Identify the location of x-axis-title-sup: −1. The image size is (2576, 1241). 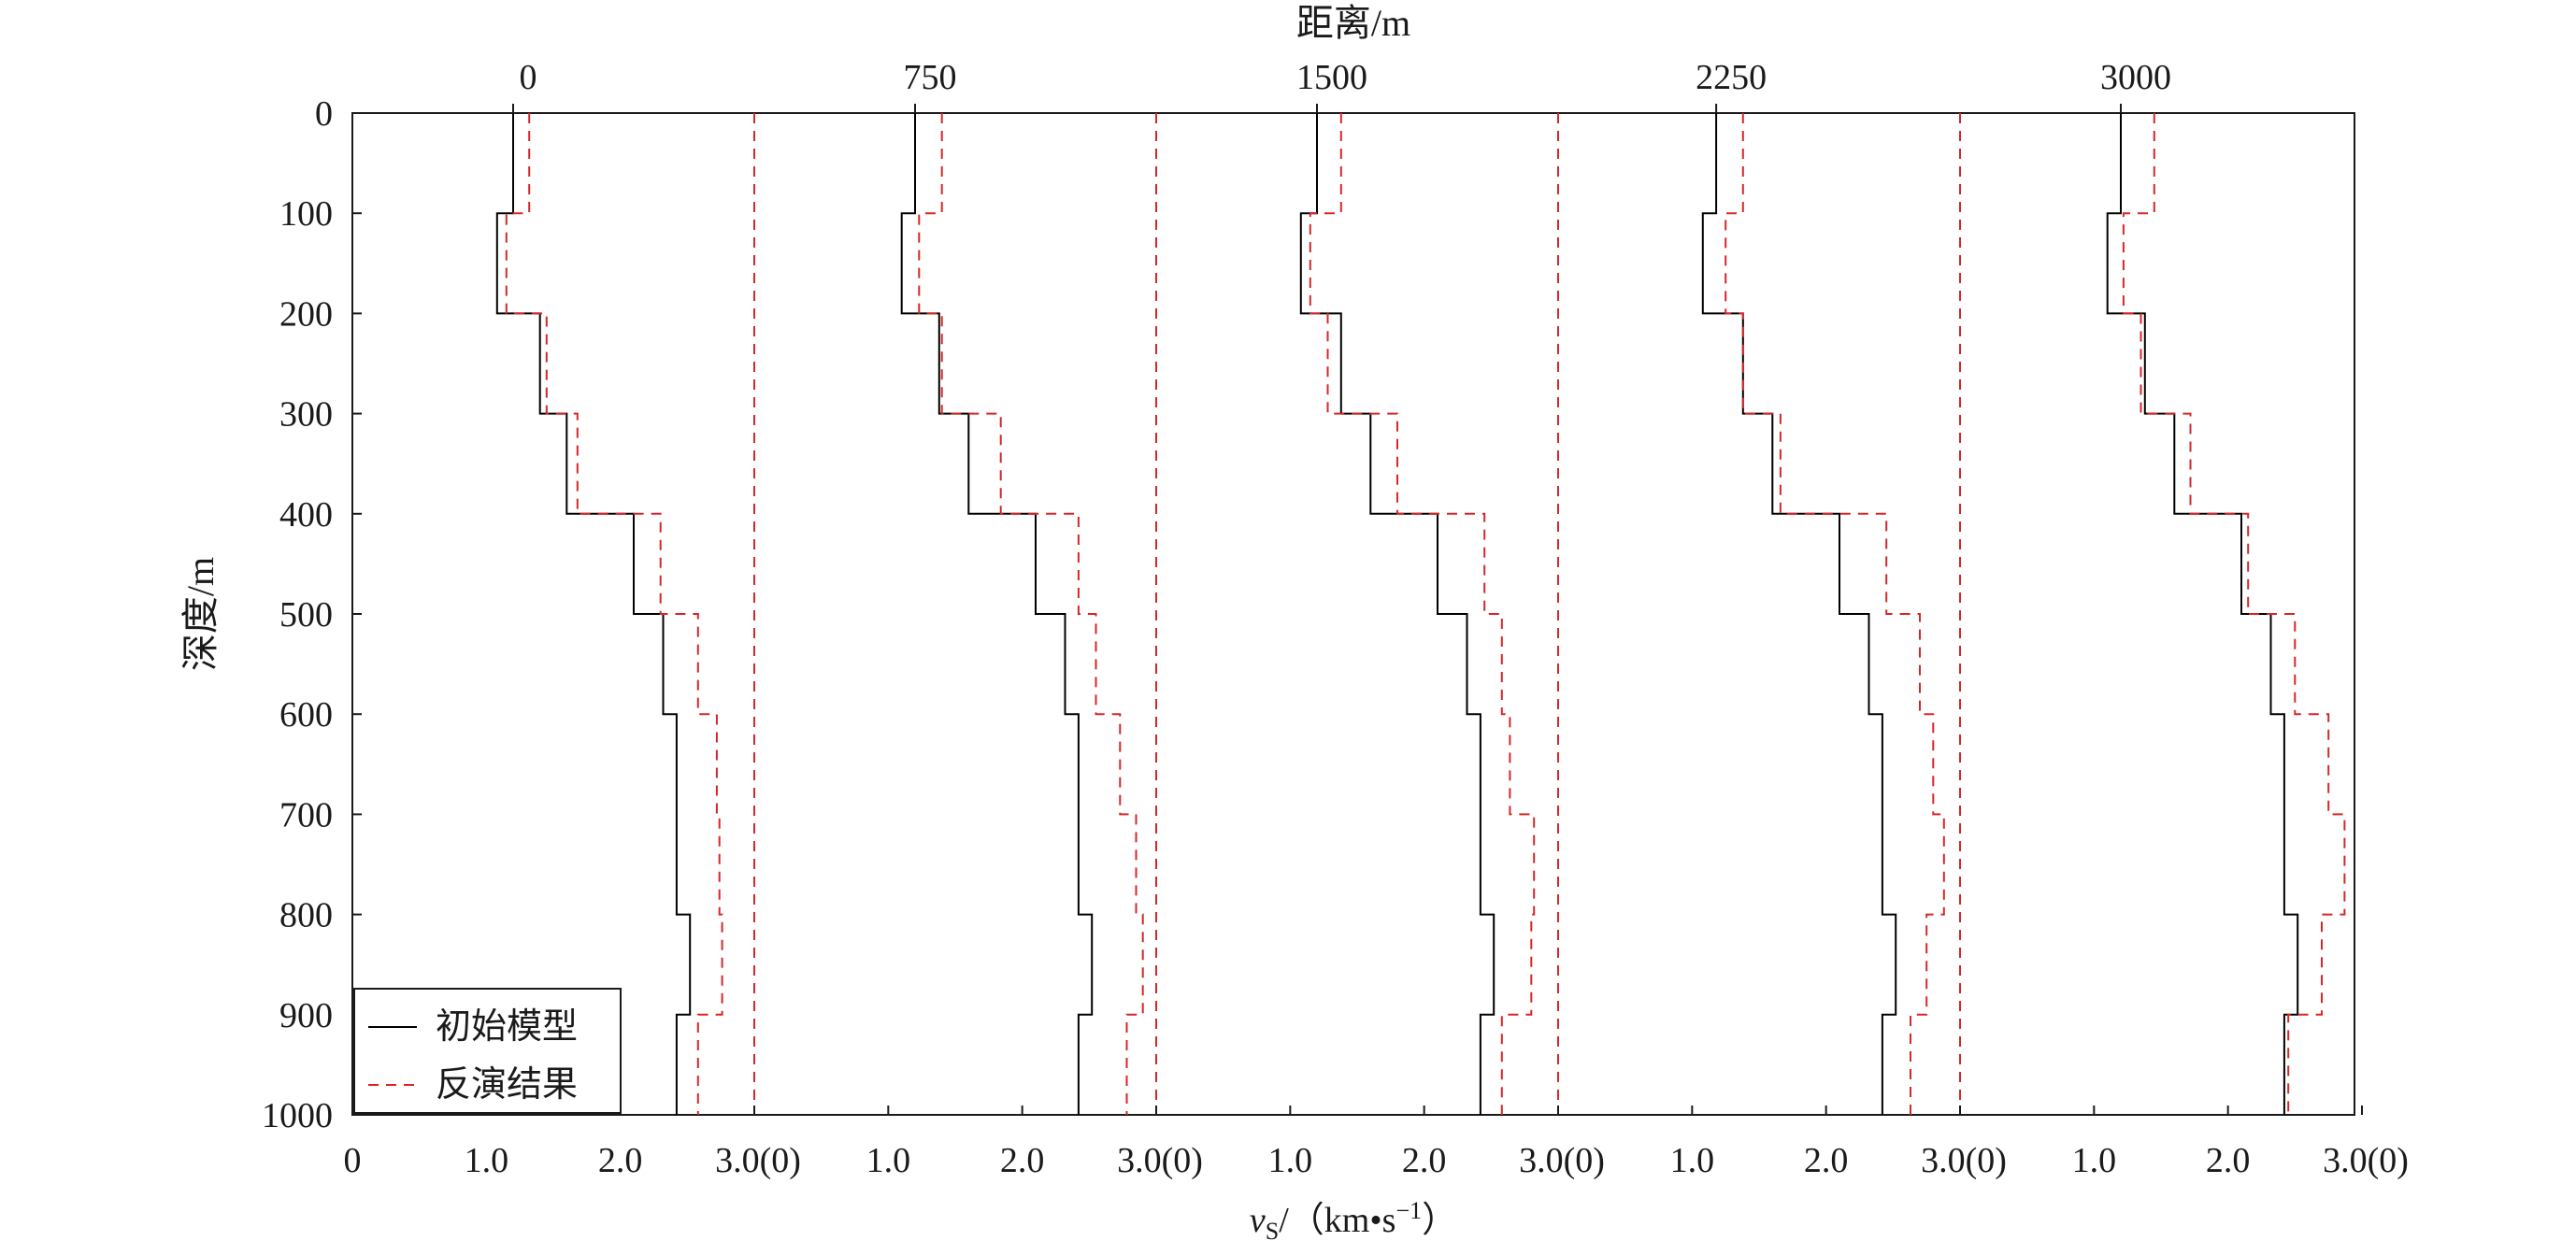
(1408, 1211).